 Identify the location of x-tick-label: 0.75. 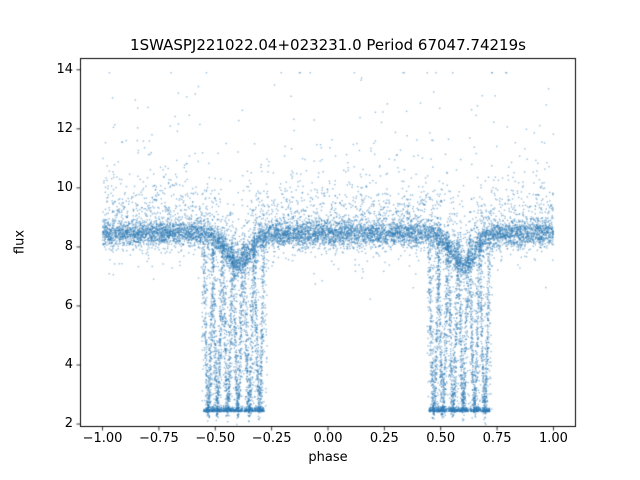
(497, 438).